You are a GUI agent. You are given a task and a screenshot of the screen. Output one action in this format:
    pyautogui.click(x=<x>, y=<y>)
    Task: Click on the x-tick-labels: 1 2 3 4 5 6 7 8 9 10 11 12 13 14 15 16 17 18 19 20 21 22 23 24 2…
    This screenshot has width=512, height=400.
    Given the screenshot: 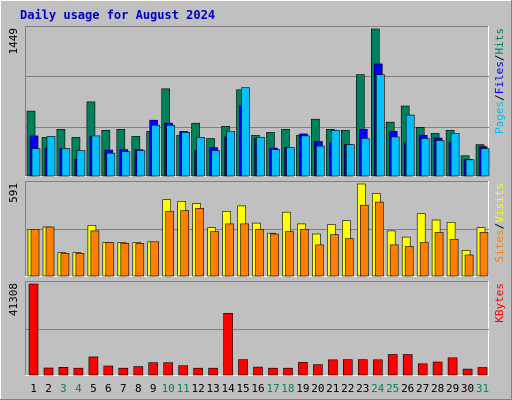 What is the action you would take?
    pyautogui.click(x=259, y=388)
    